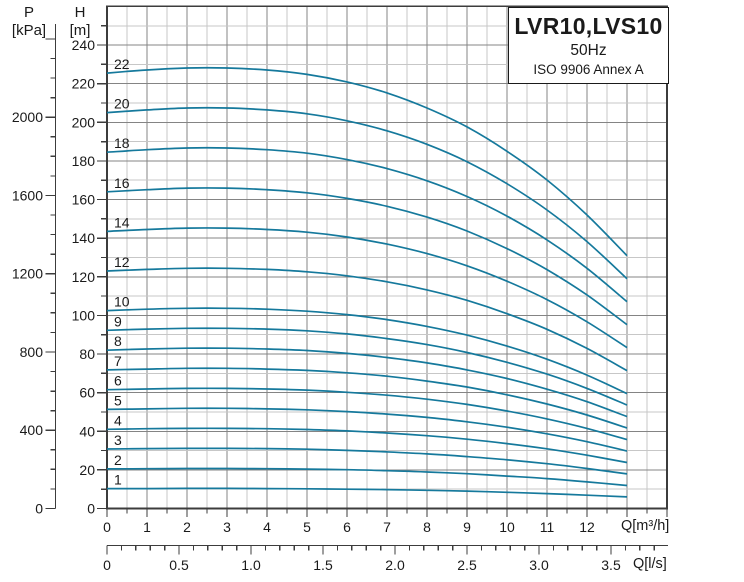 The height and width of the screenshot is (582, 744). Describe the element at coordinates (587, 527) in the screenshot. I see `q-axis-tick-label: 12` at that location.